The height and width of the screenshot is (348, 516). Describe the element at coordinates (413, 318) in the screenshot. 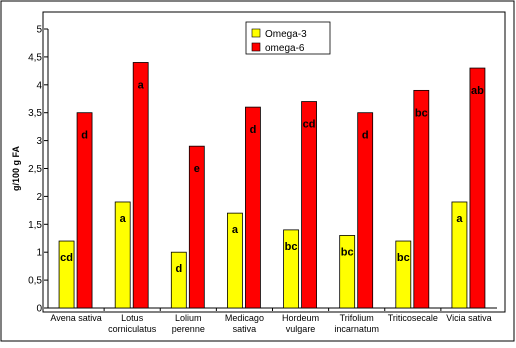

I see `x-category-label: Triticosecale` at that location.